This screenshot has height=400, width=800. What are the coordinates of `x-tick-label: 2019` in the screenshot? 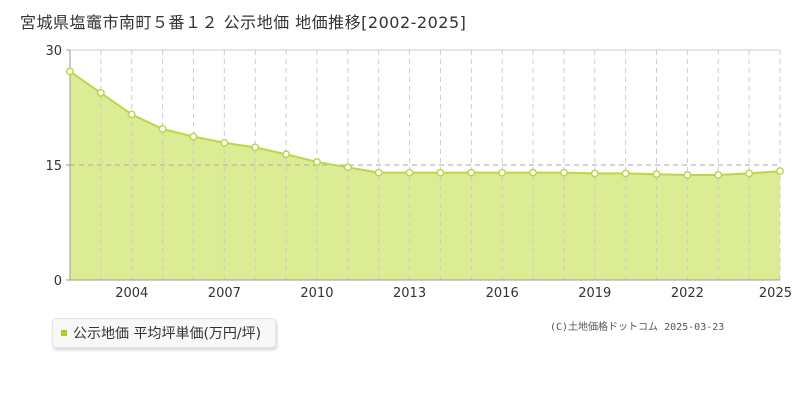 It's located at (594, 293).